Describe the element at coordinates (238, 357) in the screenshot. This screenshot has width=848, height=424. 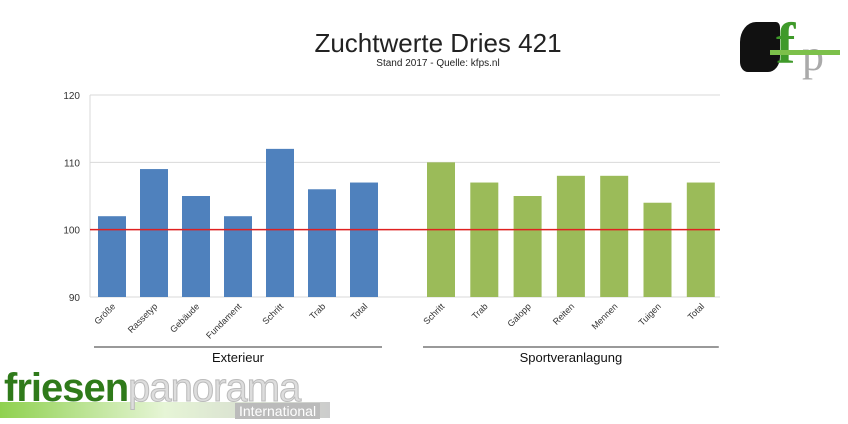
I see `group-label: Exterieur` at that location.